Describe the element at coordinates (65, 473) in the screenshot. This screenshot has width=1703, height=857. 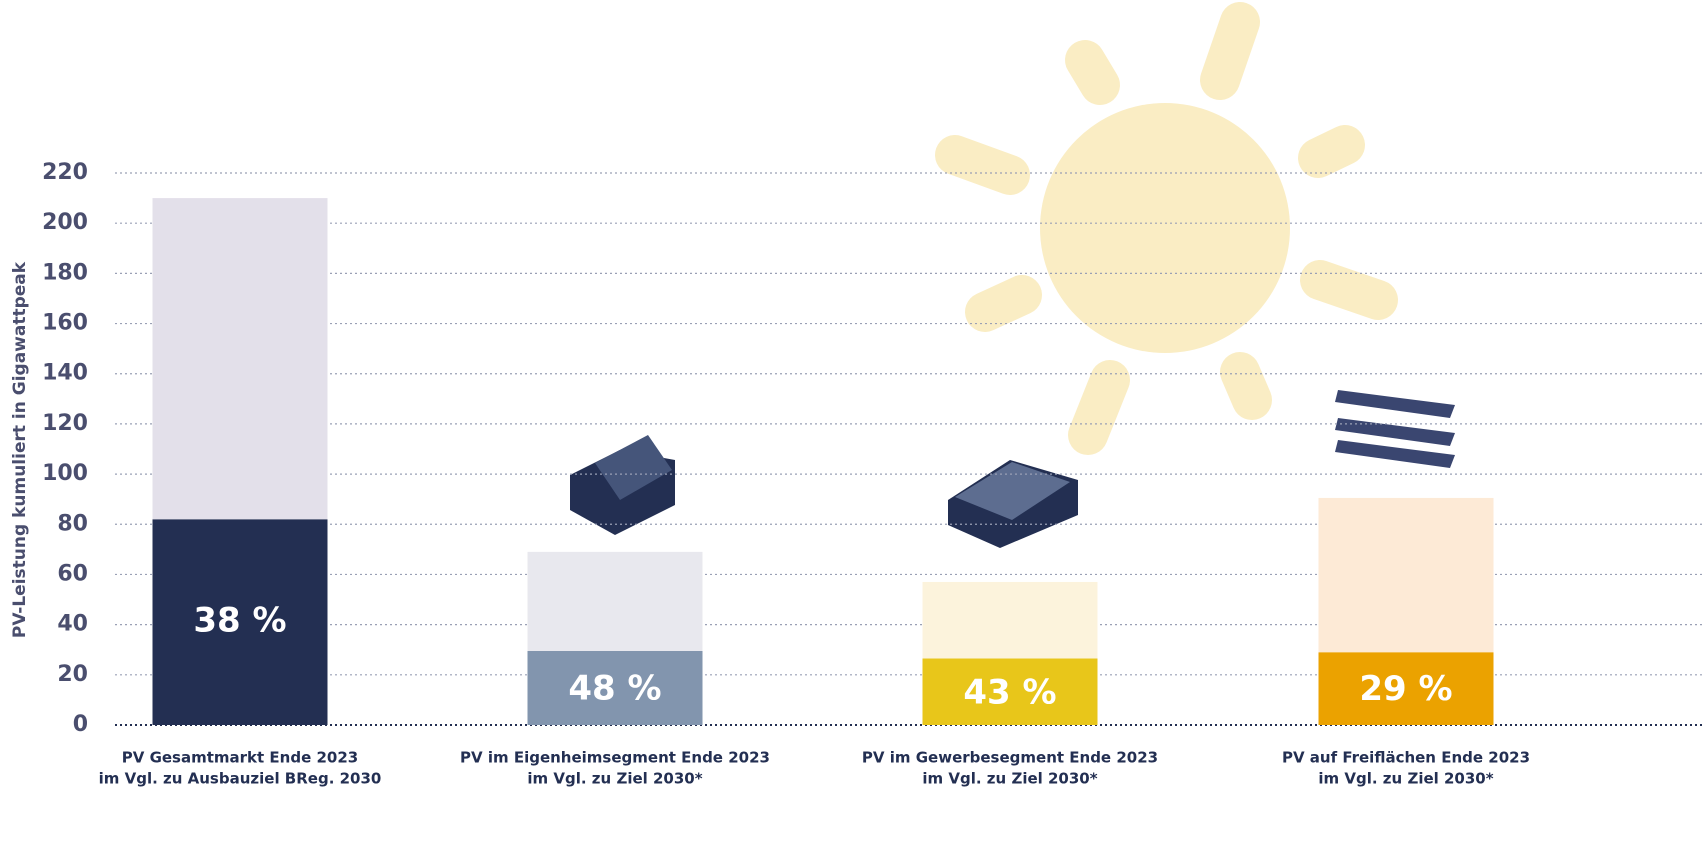
I see `y-tick-label: 100` at that location.